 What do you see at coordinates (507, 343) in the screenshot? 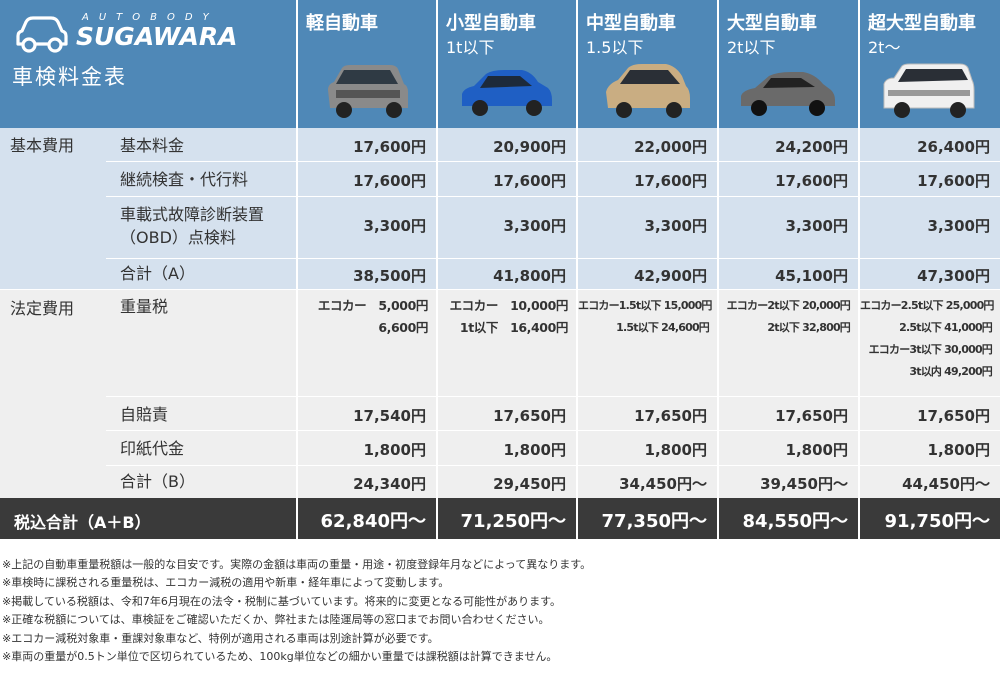
I see `tax-cell: エコカー 10,000円 1t以下 16,400円` at bounding box center [507, 343].